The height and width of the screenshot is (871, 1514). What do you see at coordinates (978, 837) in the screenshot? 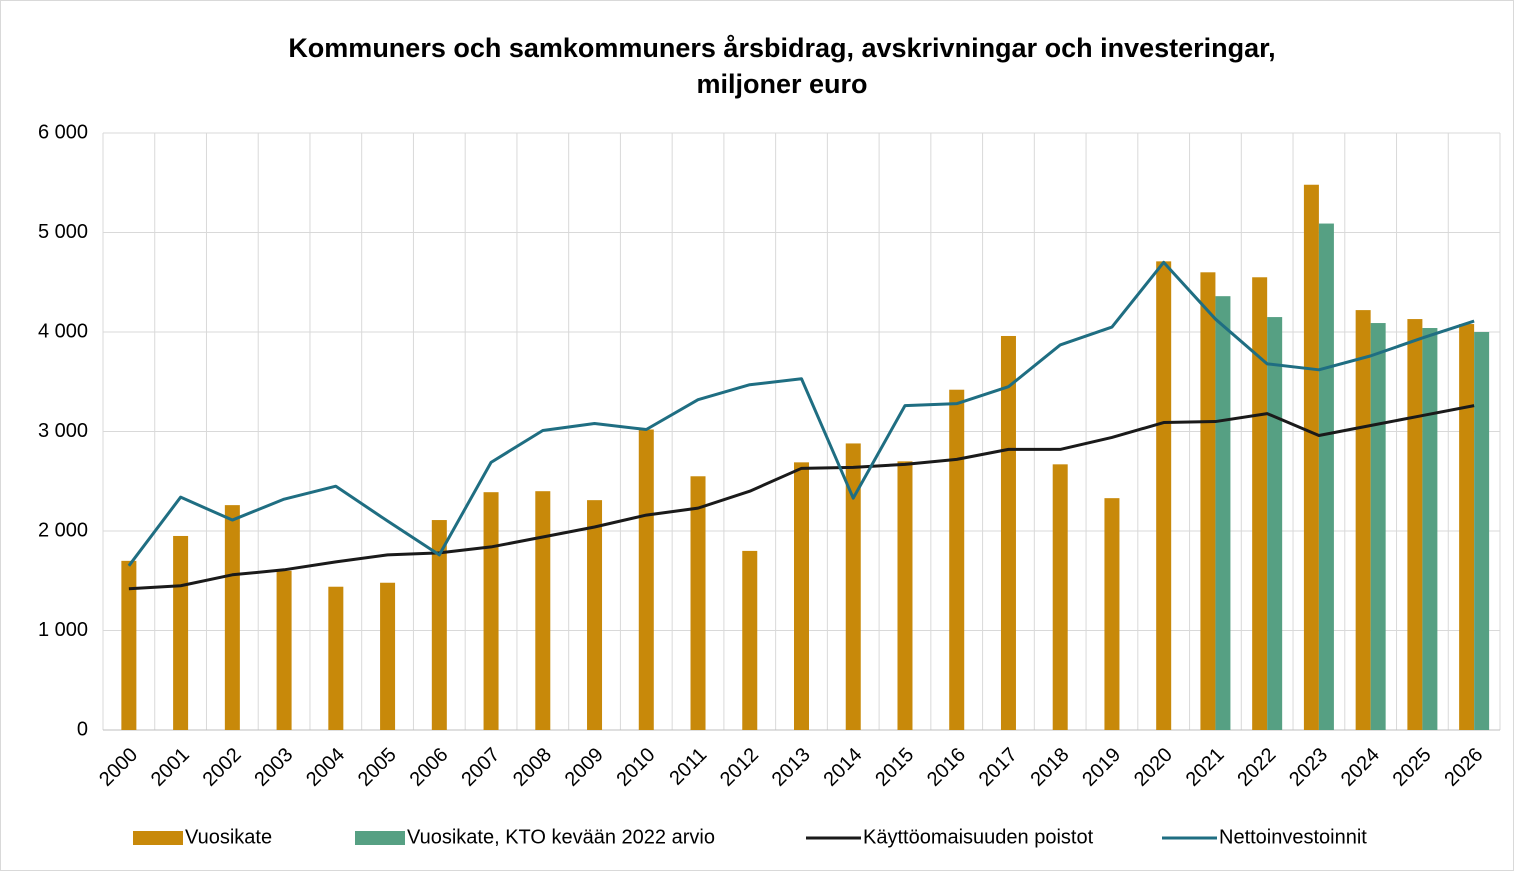
I see `legend-label: Käyttöomaisuuden poistot` at bounding box center [978, 837].